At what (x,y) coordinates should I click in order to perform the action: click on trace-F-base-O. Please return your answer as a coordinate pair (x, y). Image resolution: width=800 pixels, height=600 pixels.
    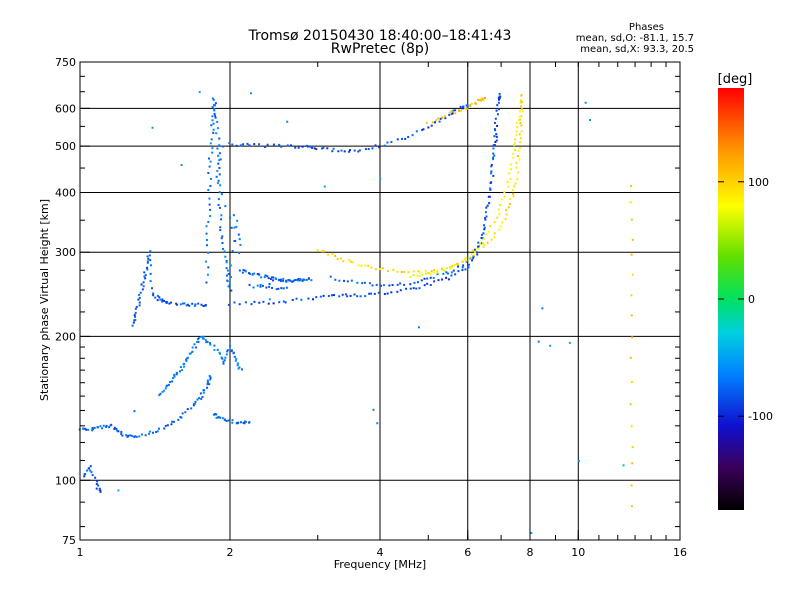
    Looking at the image, I should click on (364, 199).